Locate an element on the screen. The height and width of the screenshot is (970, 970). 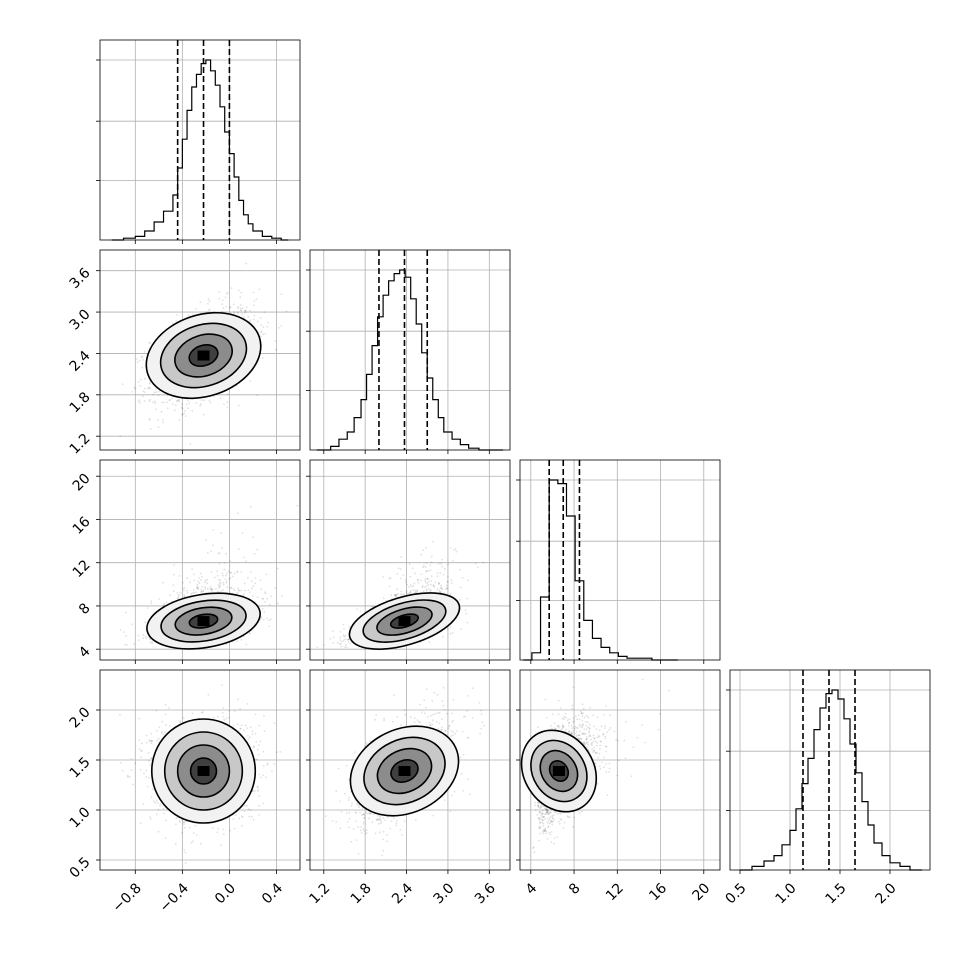
y-tick-label: 20 is located at coordinates (82, 483).